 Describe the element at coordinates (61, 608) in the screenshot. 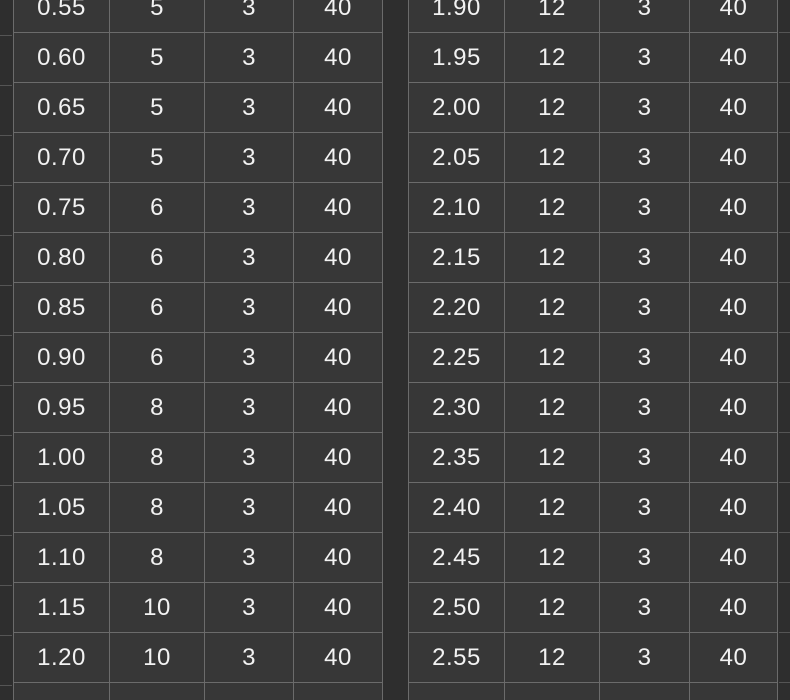

I see `table-cell: 1.15` at that location.